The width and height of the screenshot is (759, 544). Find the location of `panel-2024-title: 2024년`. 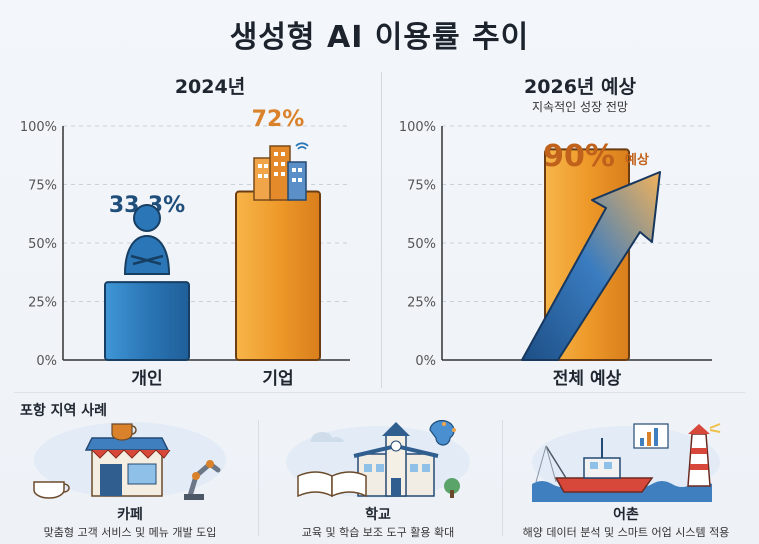

panel-2024-title: 2024년 is located at coordinates (210, 87).